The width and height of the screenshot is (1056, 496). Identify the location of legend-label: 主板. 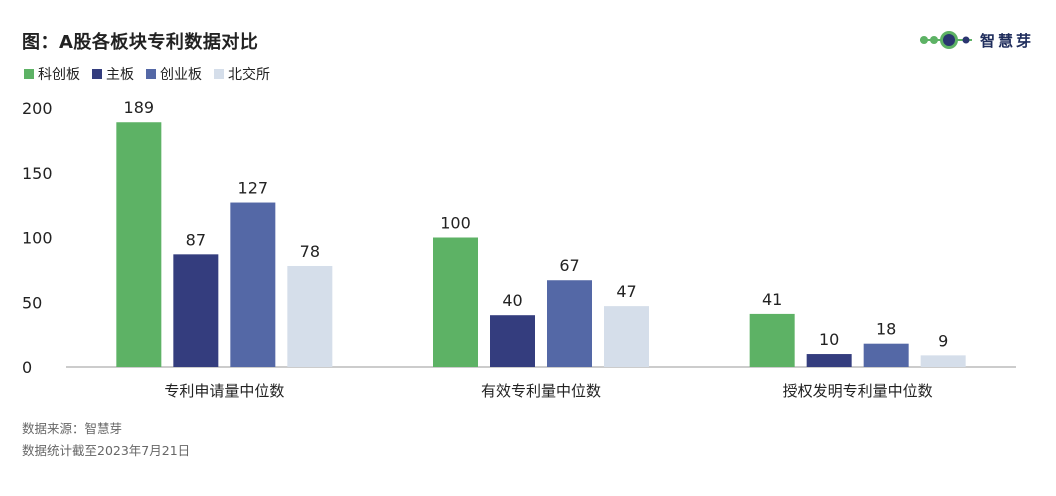
(120, 75).